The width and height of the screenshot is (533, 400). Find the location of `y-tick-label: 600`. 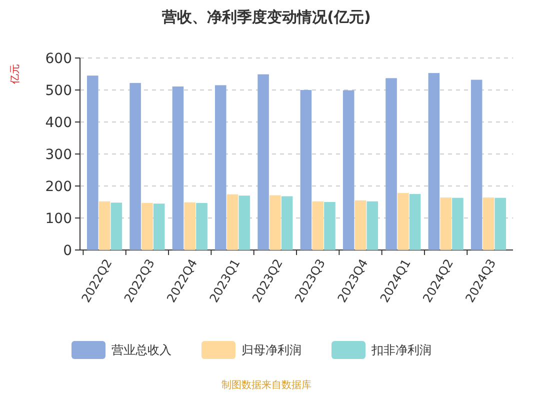

y-tick-label: 600 is located at coordinates (58, 58).